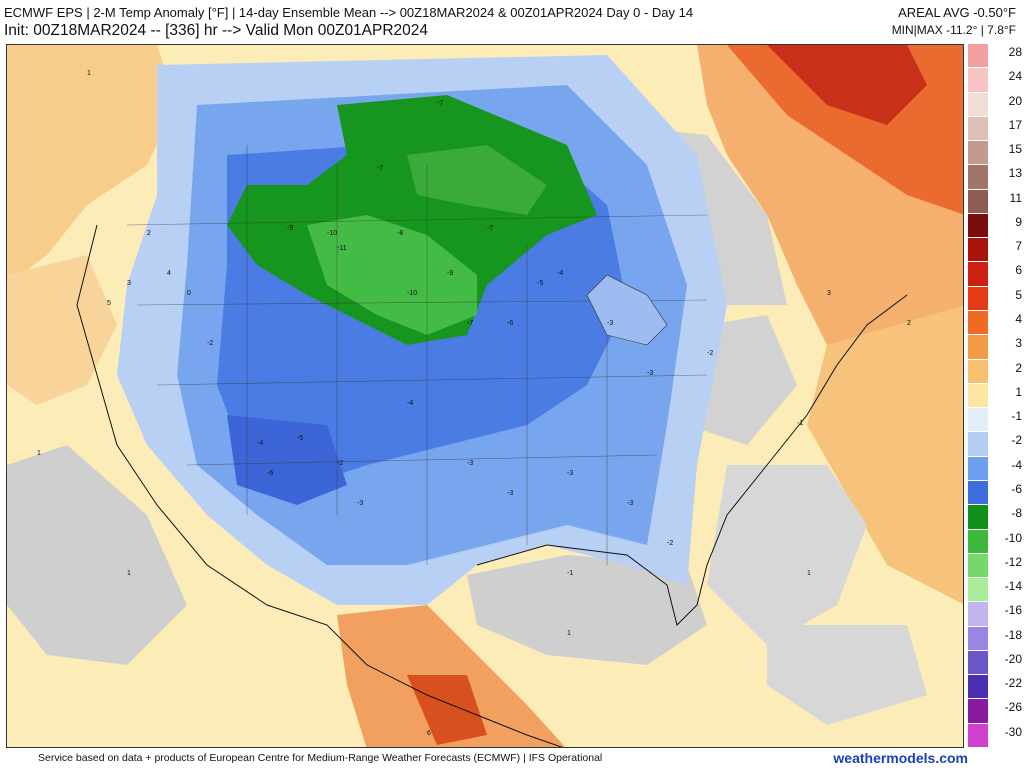  I want to click on cold-region-minus10, so click(392, 275).